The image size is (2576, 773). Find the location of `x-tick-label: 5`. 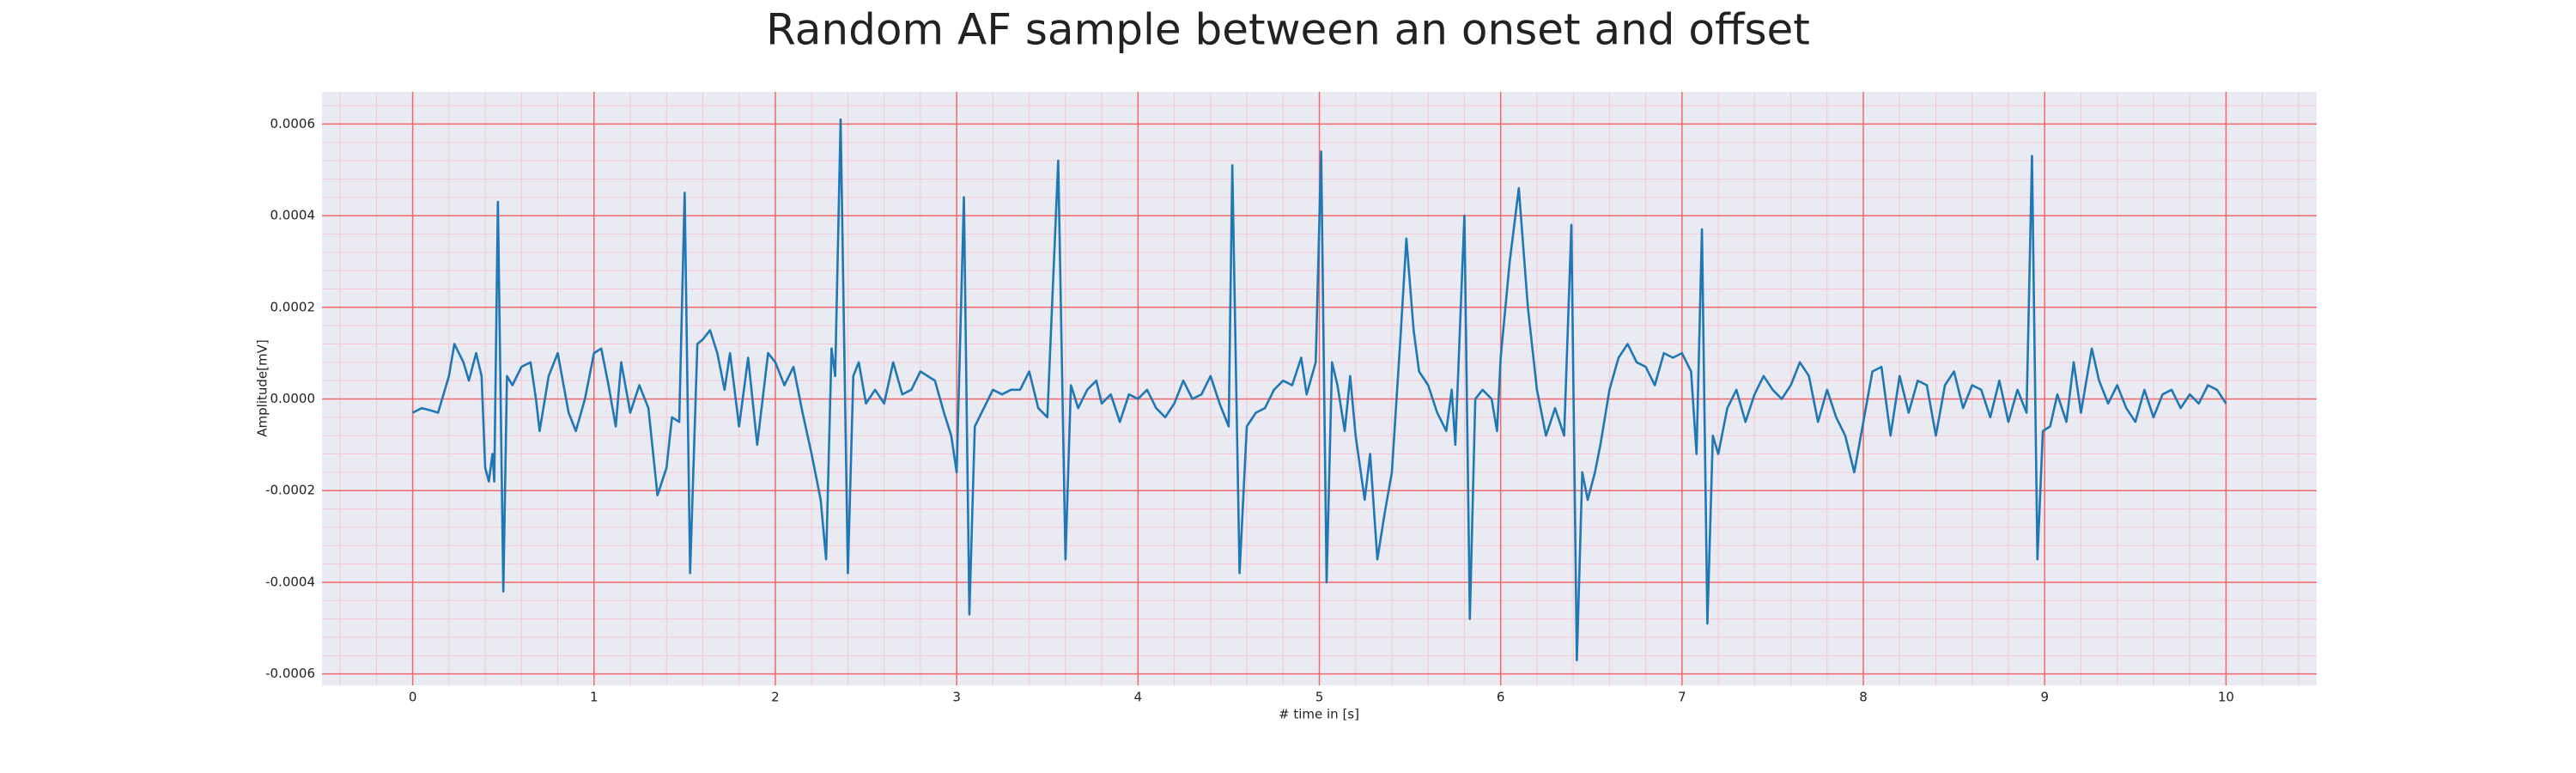

x-tick-label: 5 is located at coordinates (1319, 697).